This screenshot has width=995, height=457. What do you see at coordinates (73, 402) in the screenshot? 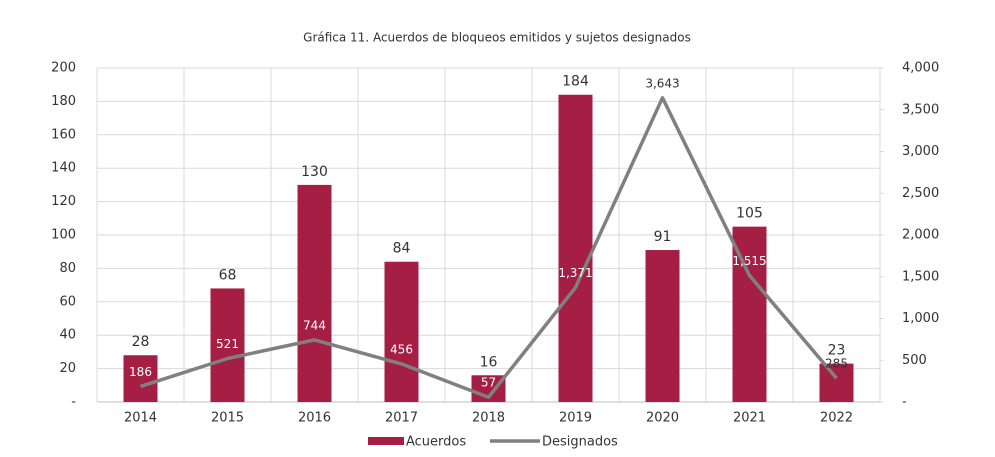
I see `y-tick-label: -` at bounding box center [73, 402].